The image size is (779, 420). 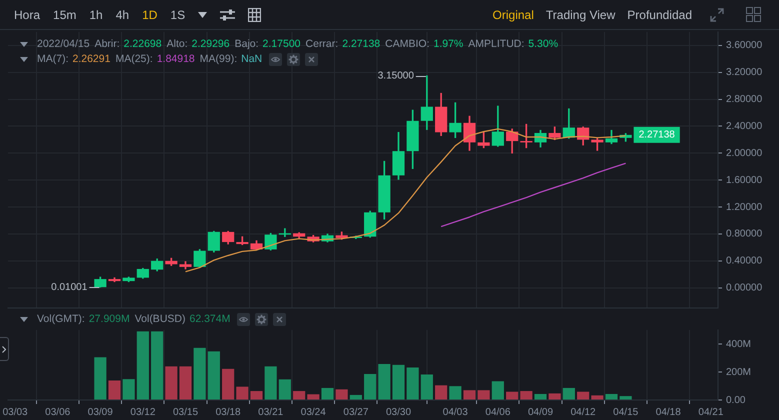 I want to click on x-tick-label: 03/24, so click(x=313, y=412).